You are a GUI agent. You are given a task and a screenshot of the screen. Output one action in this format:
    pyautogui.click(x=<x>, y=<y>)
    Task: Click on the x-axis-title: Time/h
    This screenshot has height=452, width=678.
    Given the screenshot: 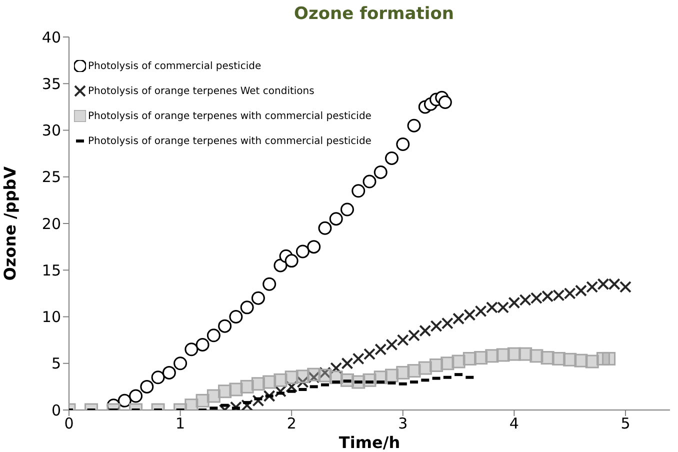 What is the action you would take?
    pyautogui.click(x=369, y=442)
    